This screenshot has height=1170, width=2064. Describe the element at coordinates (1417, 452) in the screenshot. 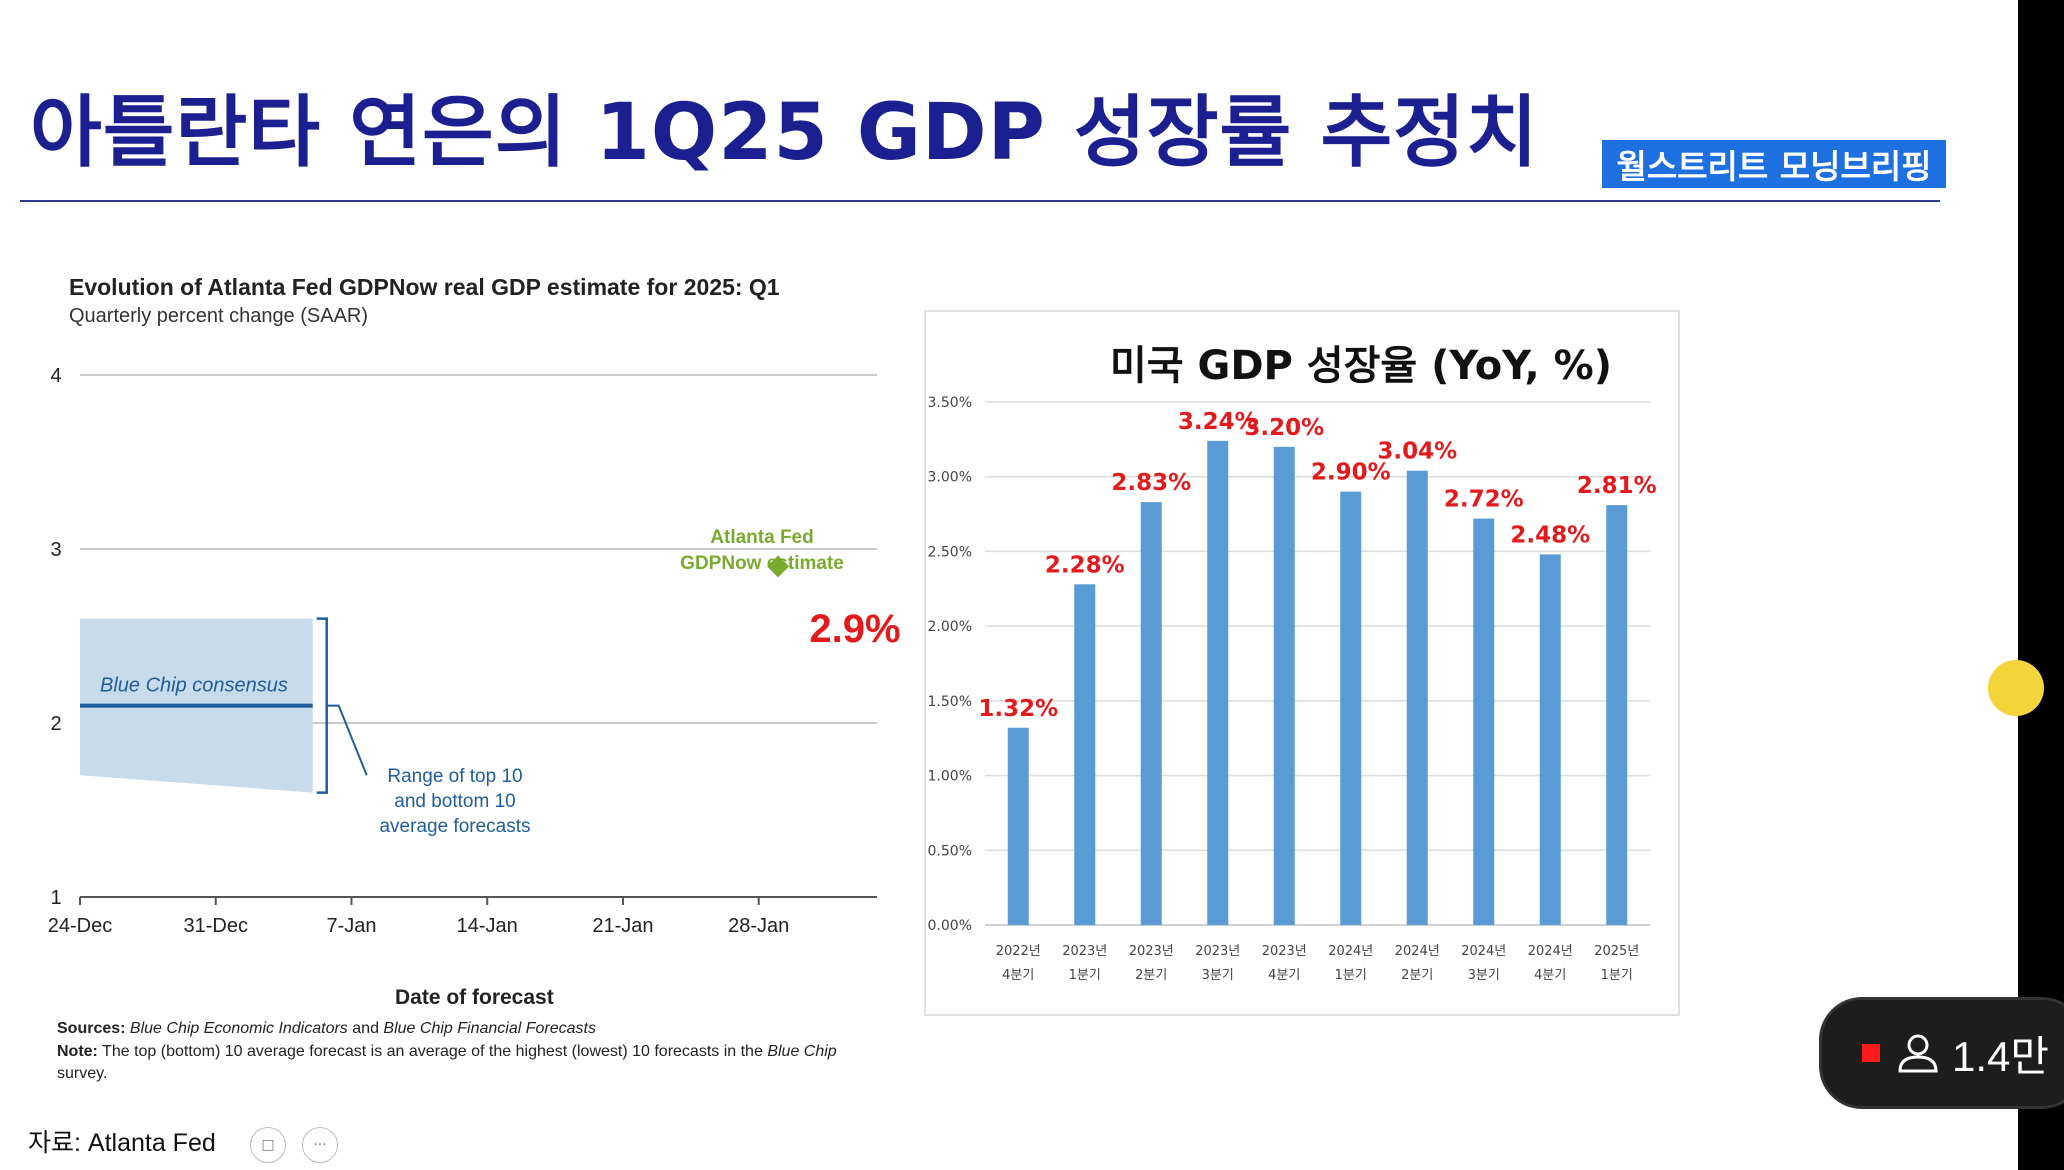

I see `bar-data-label: 3.04%` at that location.